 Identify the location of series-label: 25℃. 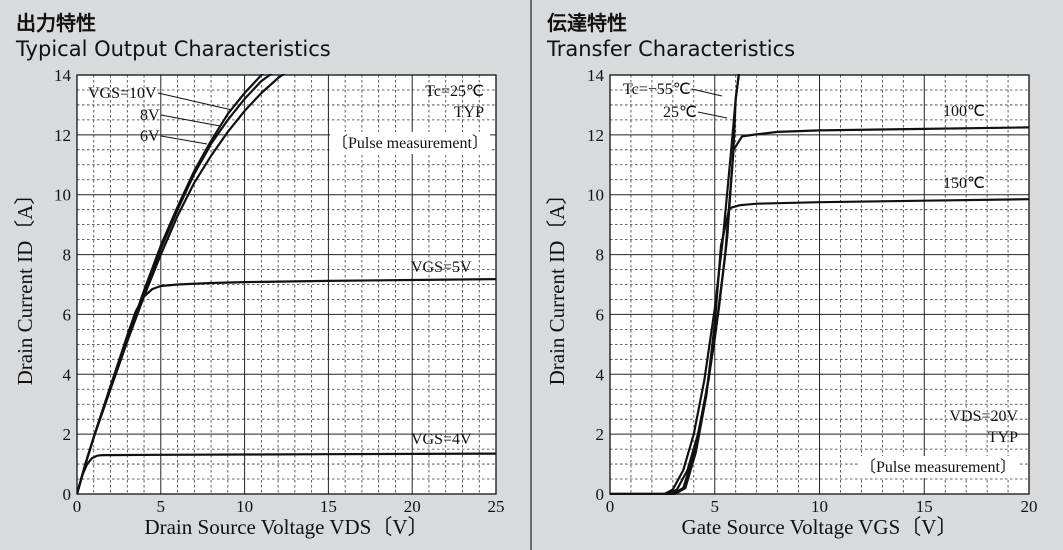
(680, 112).